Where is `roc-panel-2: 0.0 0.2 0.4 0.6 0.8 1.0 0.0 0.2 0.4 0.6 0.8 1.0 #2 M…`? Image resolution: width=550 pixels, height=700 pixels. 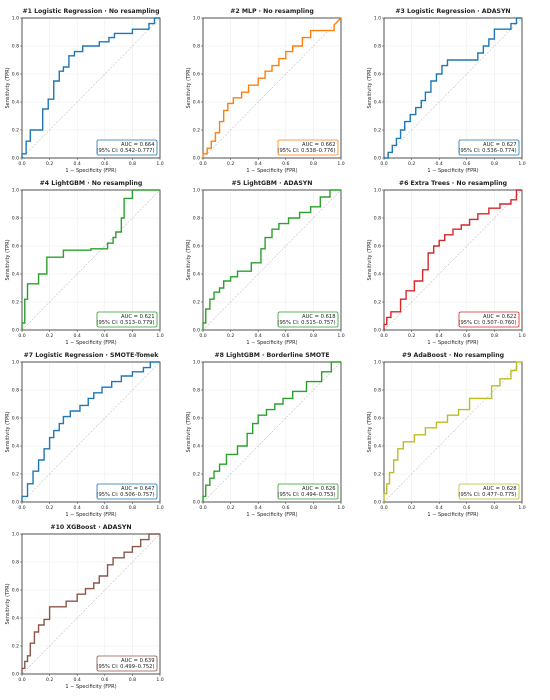
roc-panel-2: 0.0 0.2 0.4 0.6 0.8 1.0 0.0 0.2 0.4 0.6 0.8 1.0 #2 M… is located at coordinates (265, 91).